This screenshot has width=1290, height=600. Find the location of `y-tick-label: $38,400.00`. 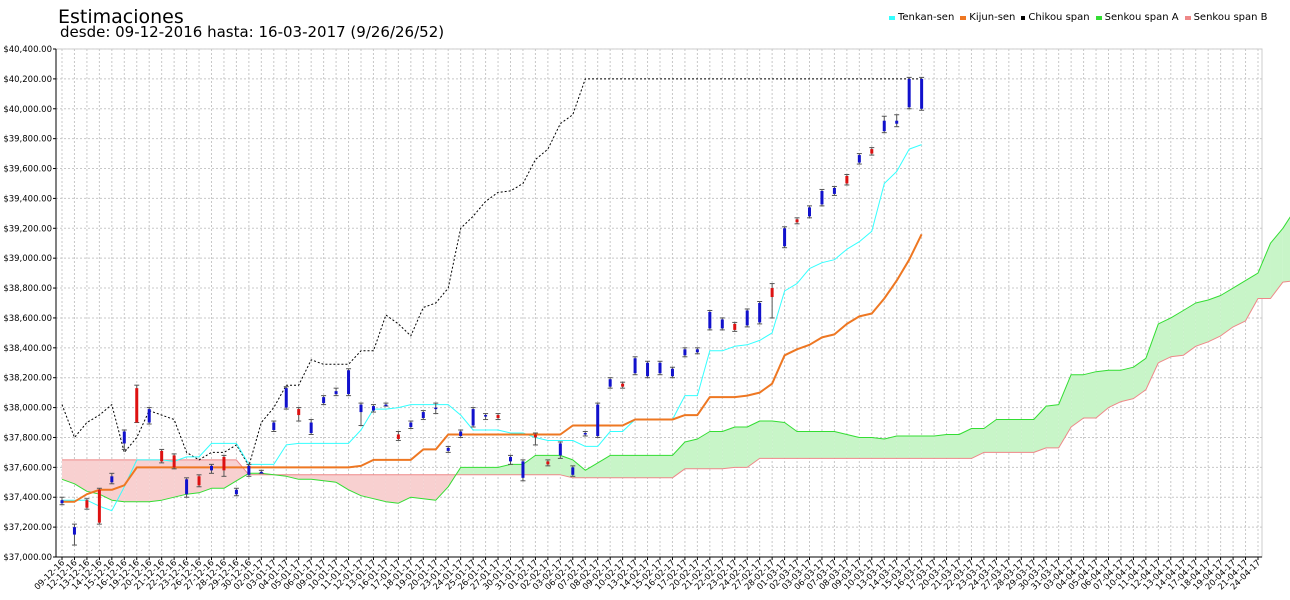

y-tick-label: $38,400.00 is located at coordinates (27, 349).